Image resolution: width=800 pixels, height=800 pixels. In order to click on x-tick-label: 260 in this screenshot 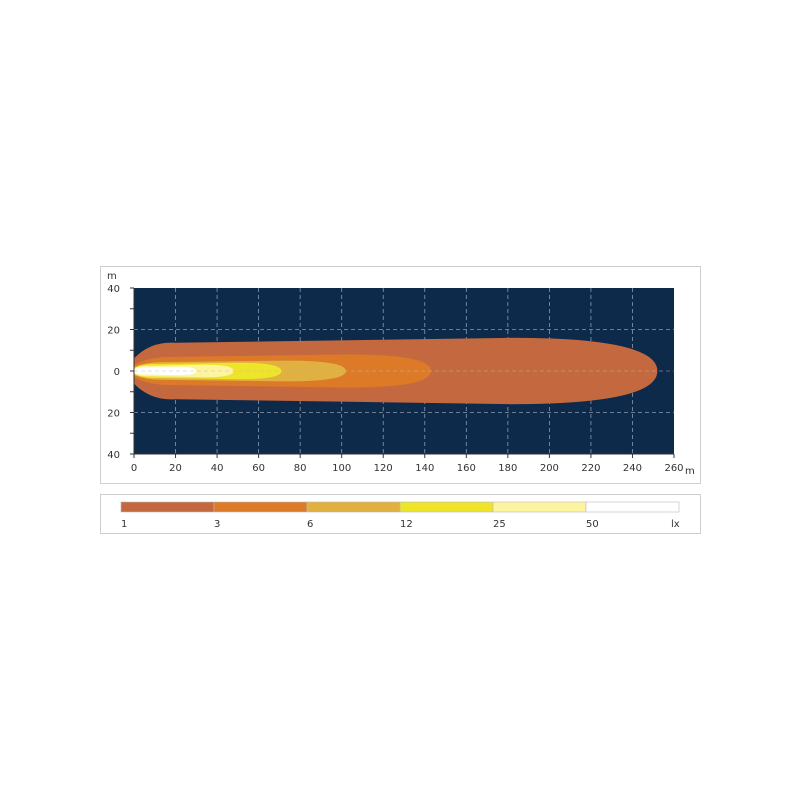, I will do `click(673, 468)`.